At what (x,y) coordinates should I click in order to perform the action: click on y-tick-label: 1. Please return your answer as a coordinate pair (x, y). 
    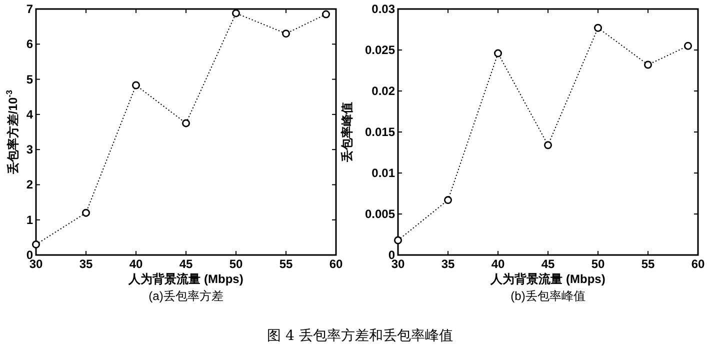
    Looking at the image, I should click on (30, 219).